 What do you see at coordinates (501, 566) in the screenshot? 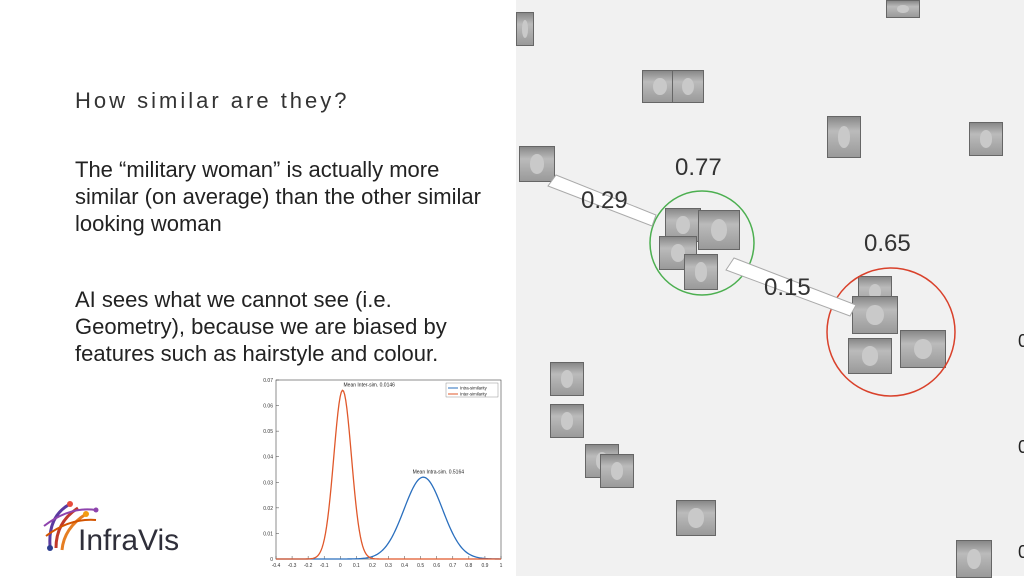
I see `x-tick-label: 1` at bounding box center [501, 566].